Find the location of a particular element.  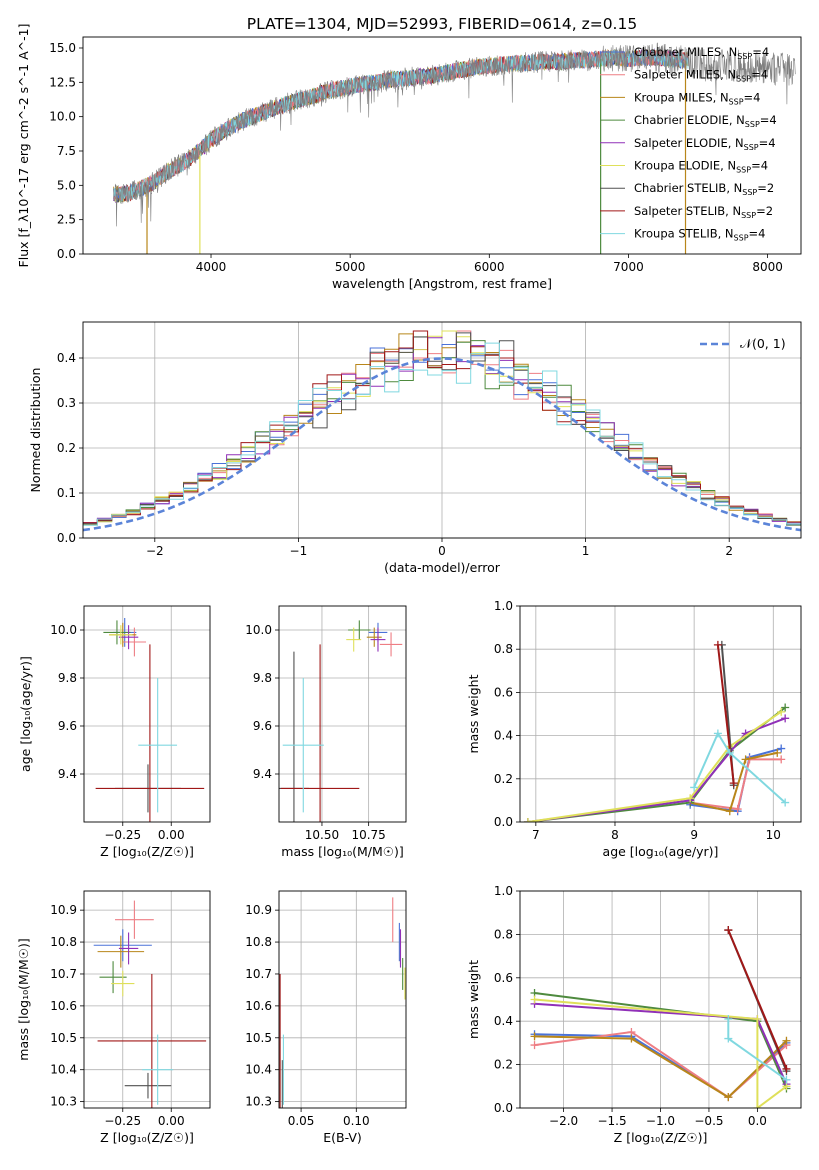

x-tick-label: 4000 is located at coordinates (211, 267).